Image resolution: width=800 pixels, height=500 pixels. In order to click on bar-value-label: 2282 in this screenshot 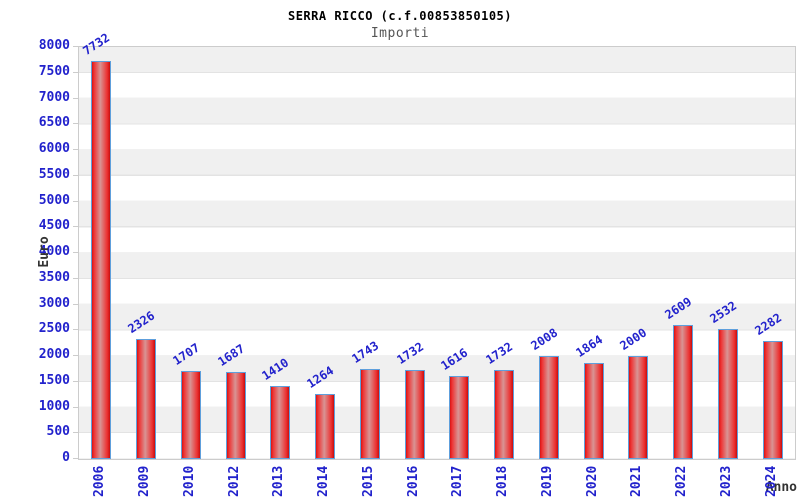, I will do `click(768, 324)`.